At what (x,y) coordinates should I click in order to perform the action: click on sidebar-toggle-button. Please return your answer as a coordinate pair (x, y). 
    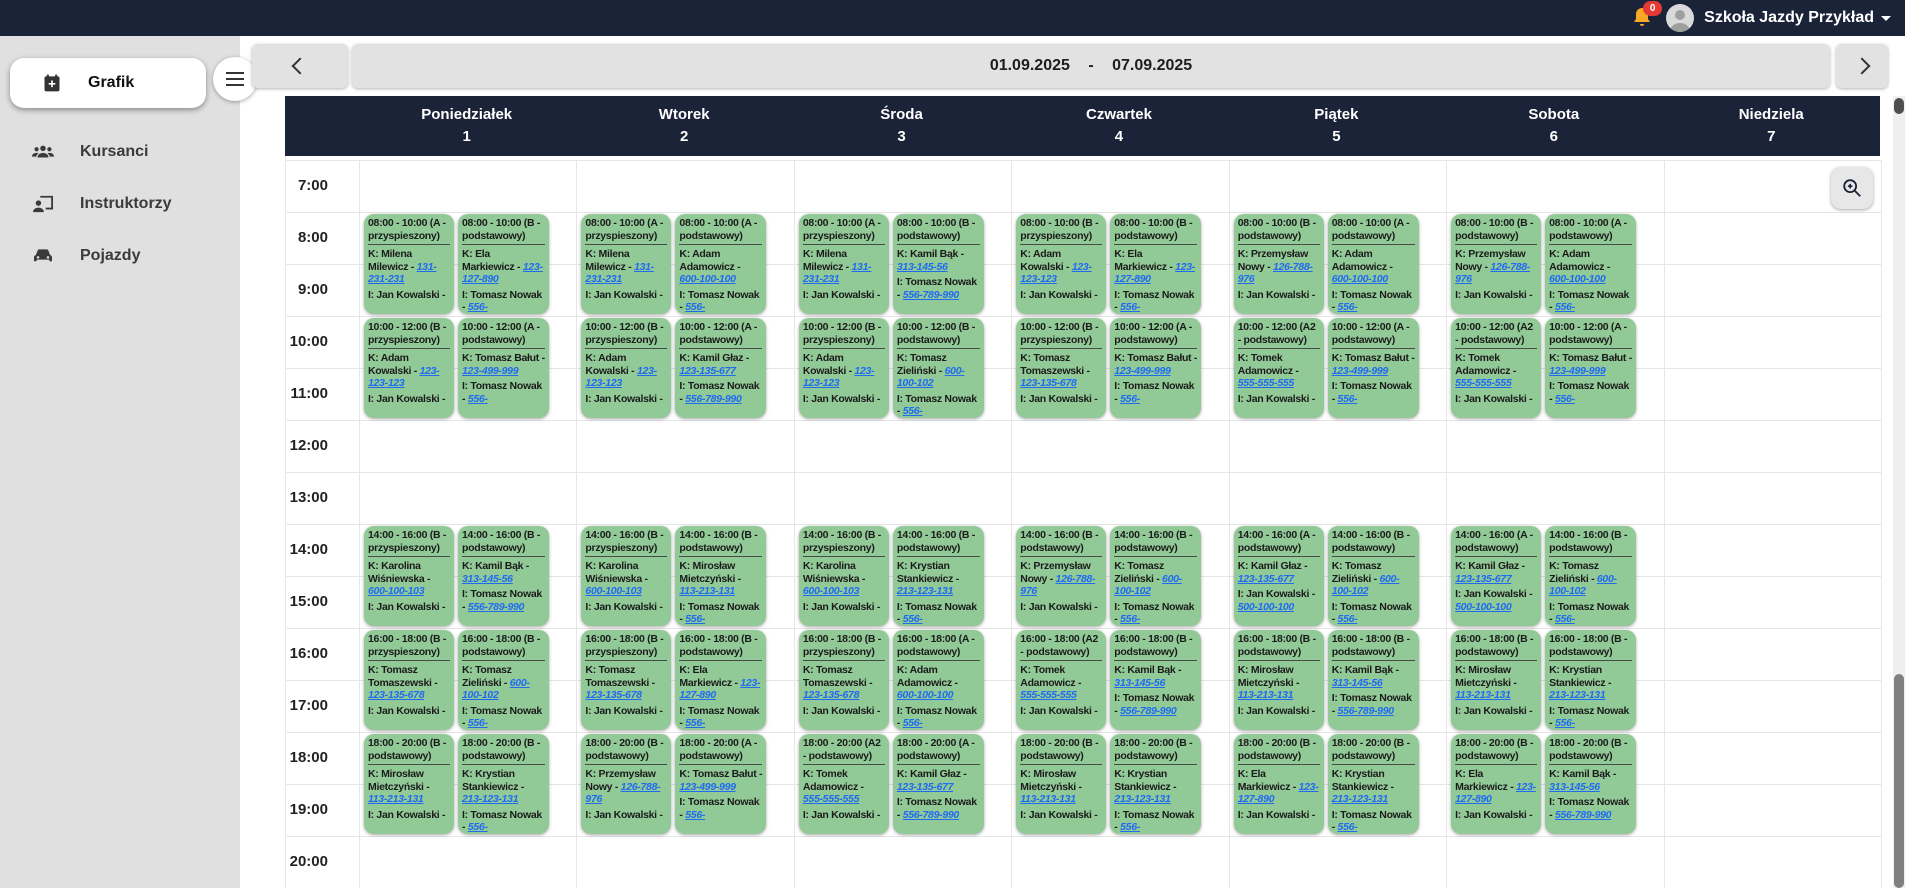
    Looking at the image, I should click on (235, 79).